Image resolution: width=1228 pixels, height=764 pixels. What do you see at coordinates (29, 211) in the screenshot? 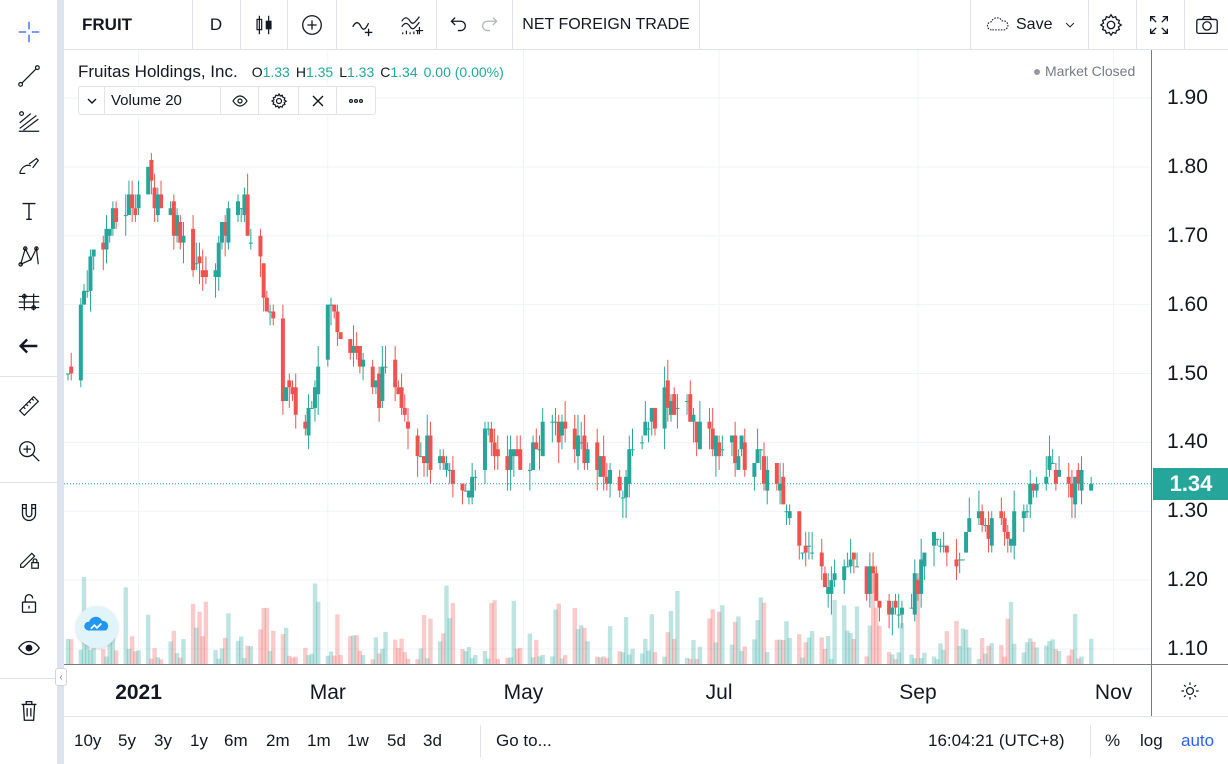
I see `text-icon` at bounding box center [29, 211].